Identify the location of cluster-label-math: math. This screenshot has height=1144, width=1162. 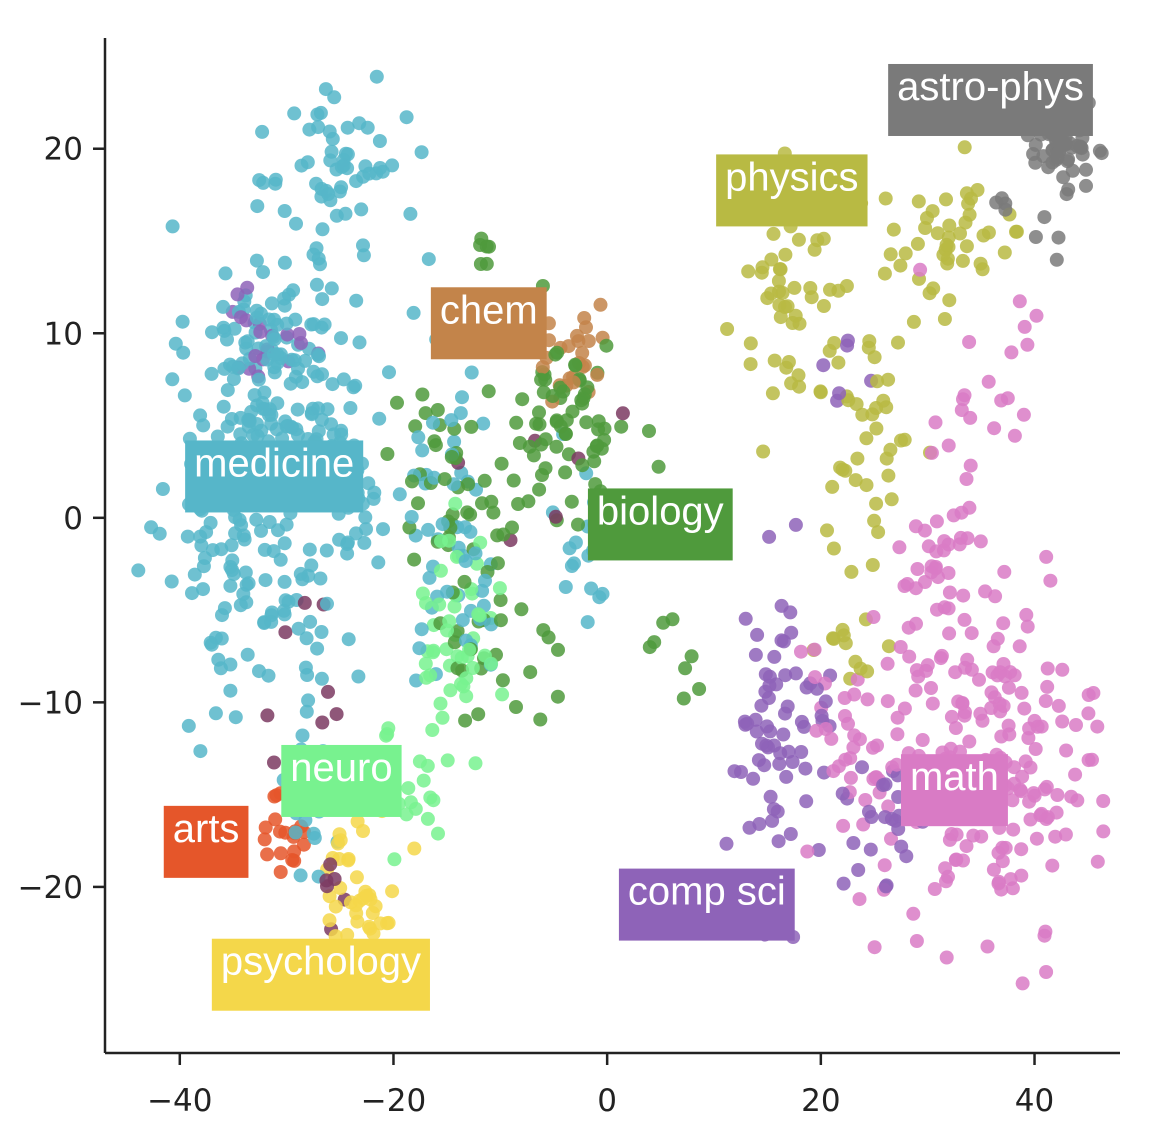
(954, 790).